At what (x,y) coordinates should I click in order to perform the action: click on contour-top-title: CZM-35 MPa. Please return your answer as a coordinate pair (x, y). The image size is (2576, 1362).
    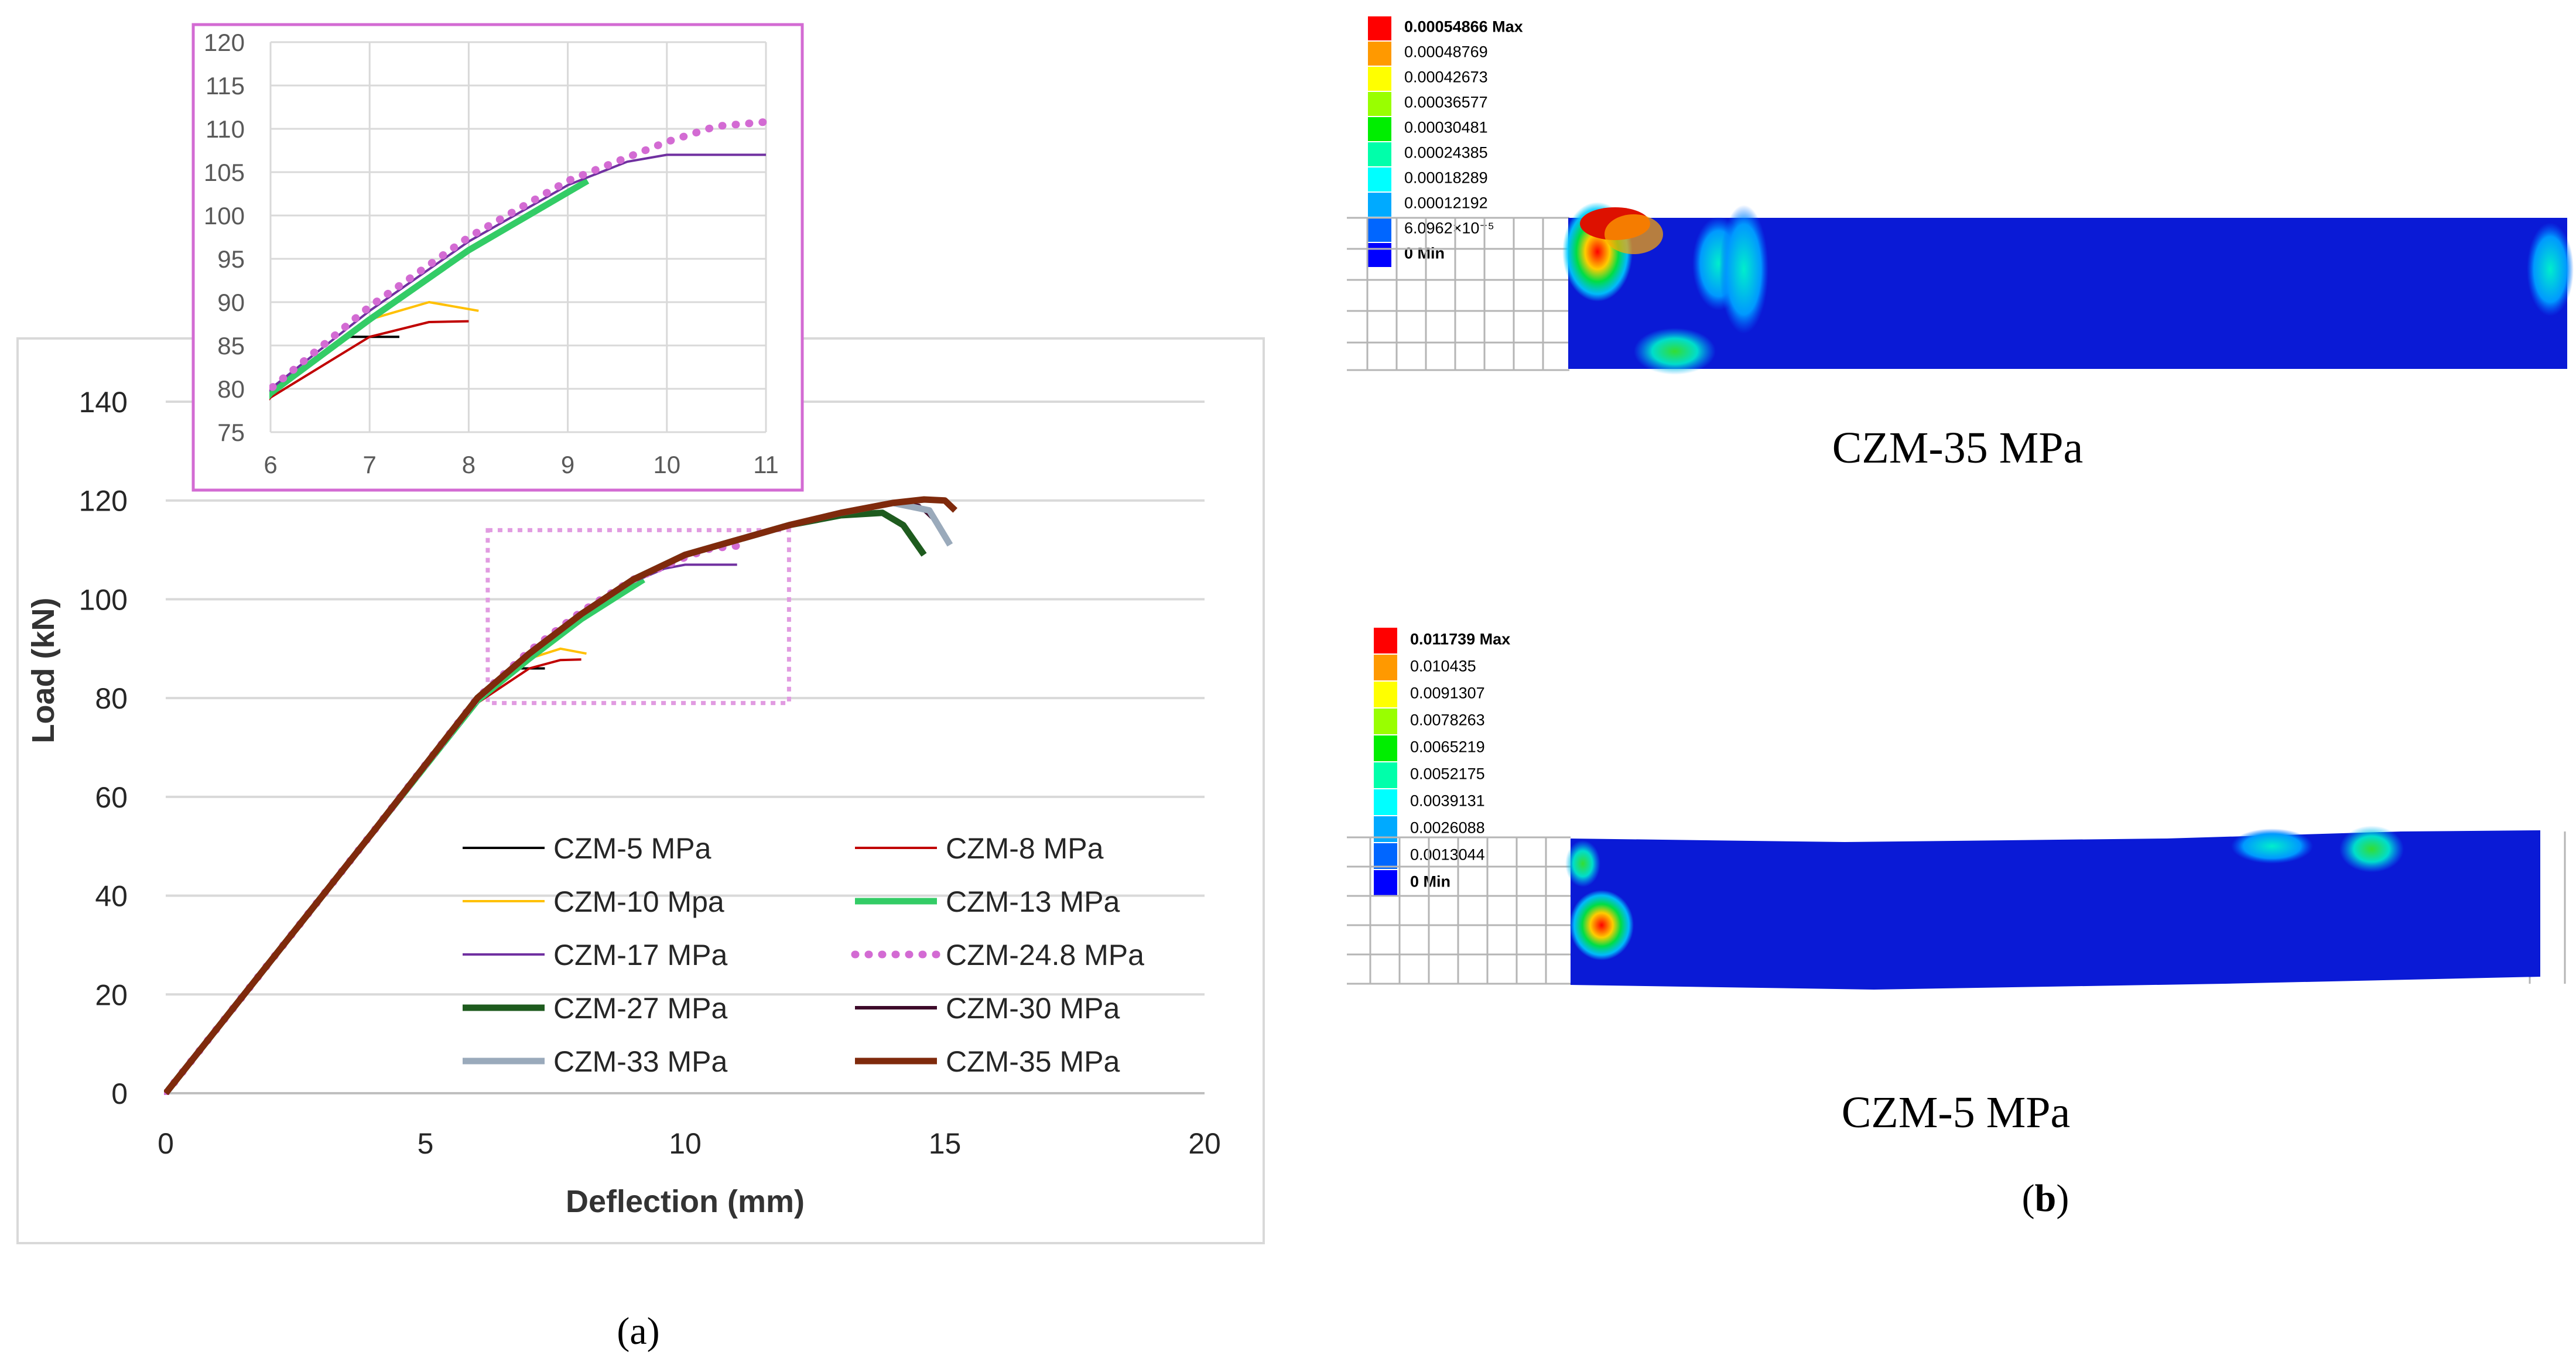
    Looking at the image, I should click on (1958, 448).